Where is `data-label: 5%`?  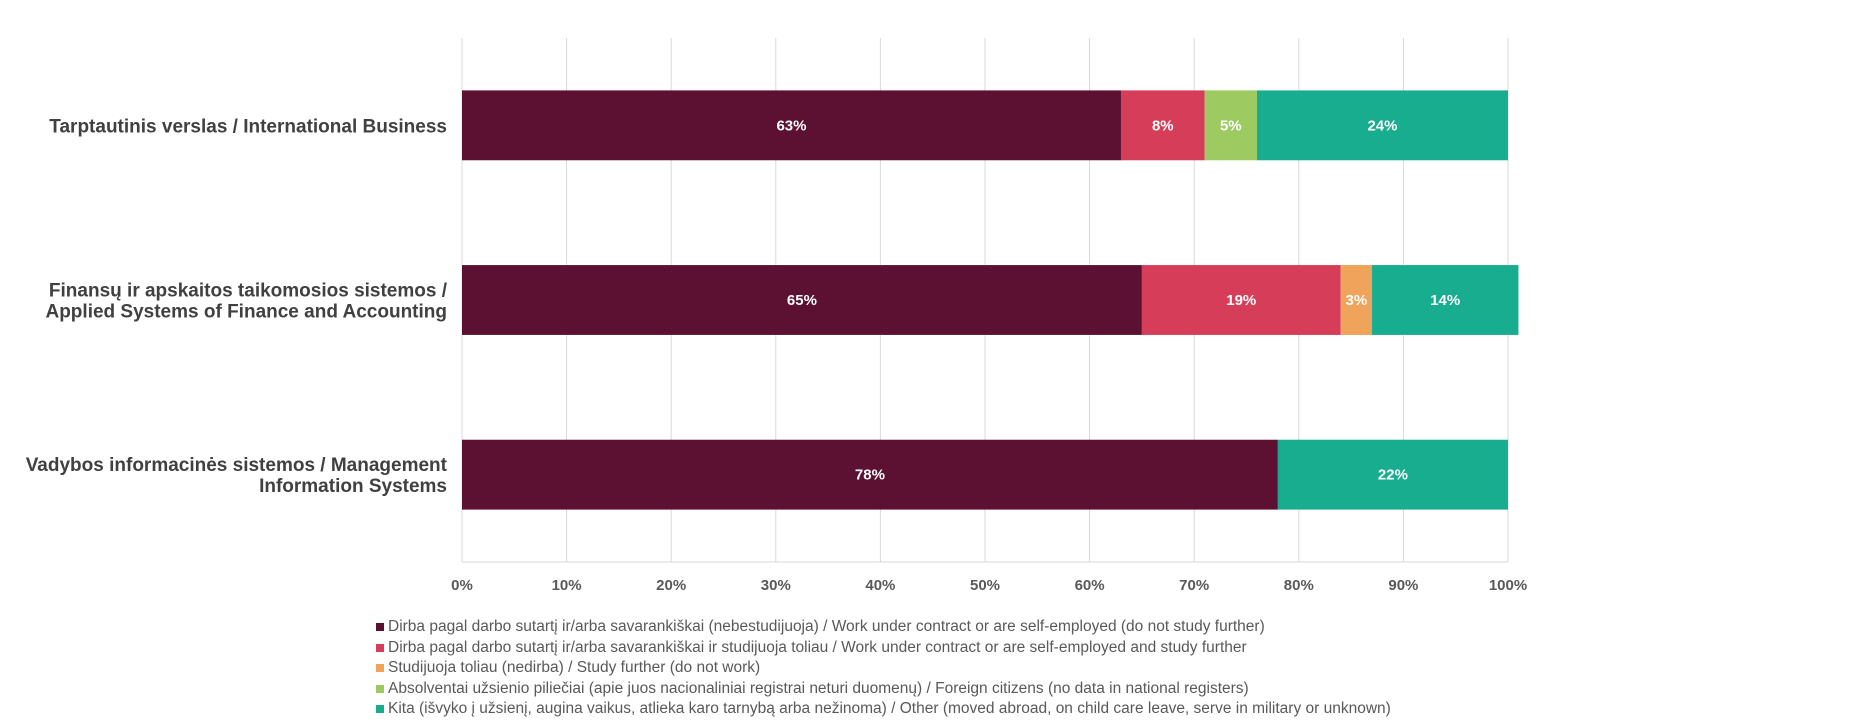 data-label: 5% is located at coordinates (1231, 125).